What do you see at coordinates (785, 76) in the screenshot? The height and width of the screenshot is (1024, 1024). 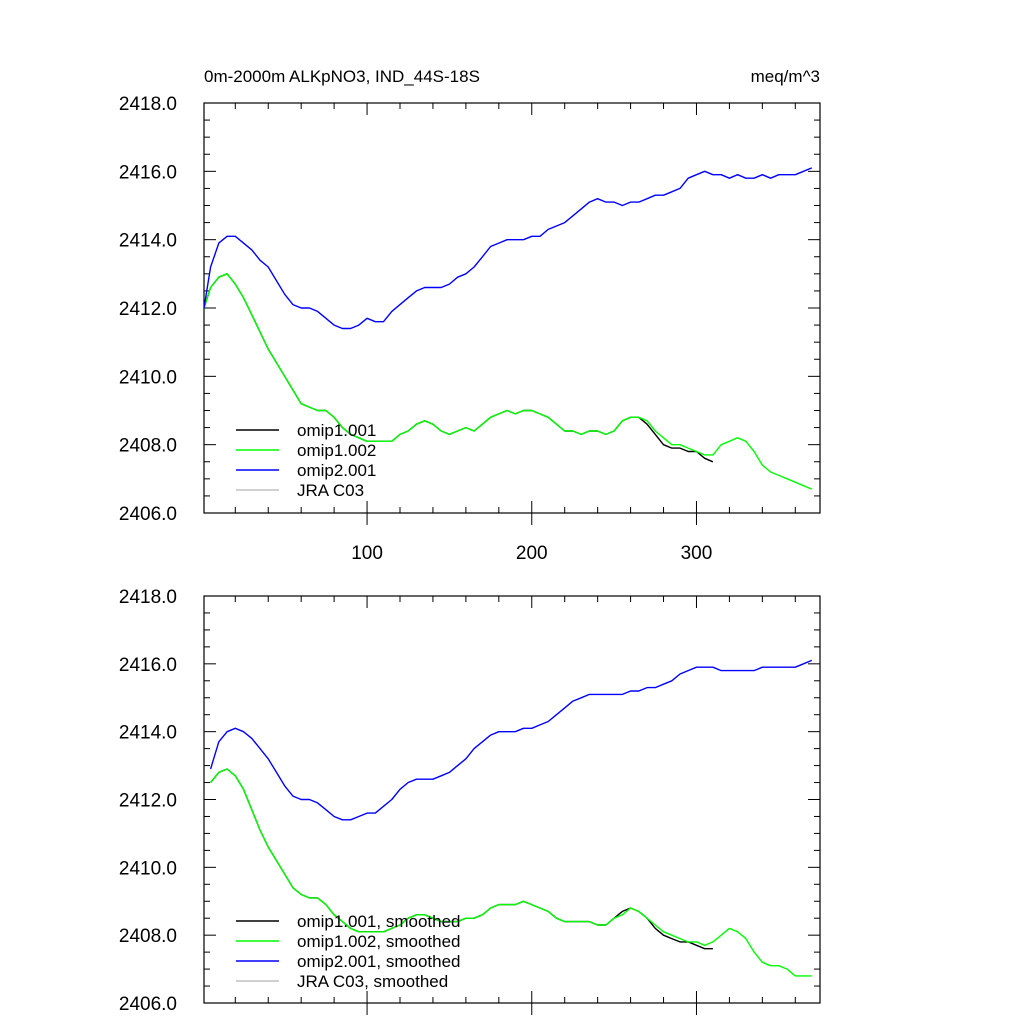 I see `chart-units: meq/m^3` at bounding box center [785, 76].